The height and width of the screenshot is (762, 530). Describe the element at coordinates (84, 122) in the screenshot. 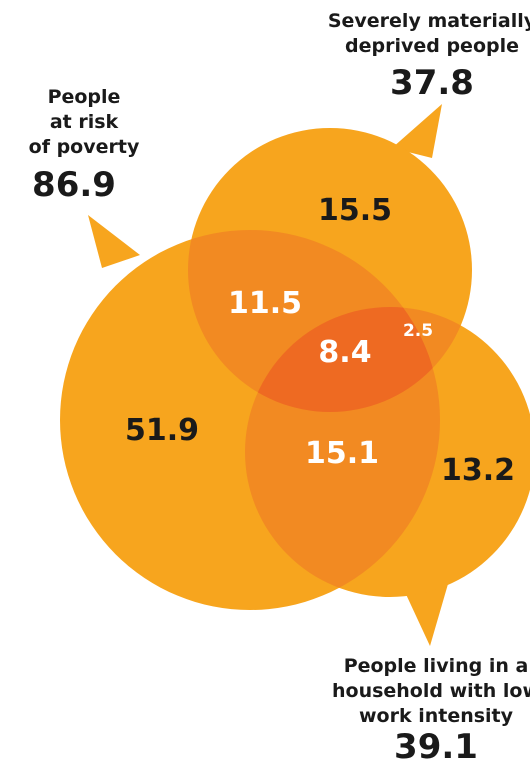

I see `poverty-caption-line2: at risk` at that location.